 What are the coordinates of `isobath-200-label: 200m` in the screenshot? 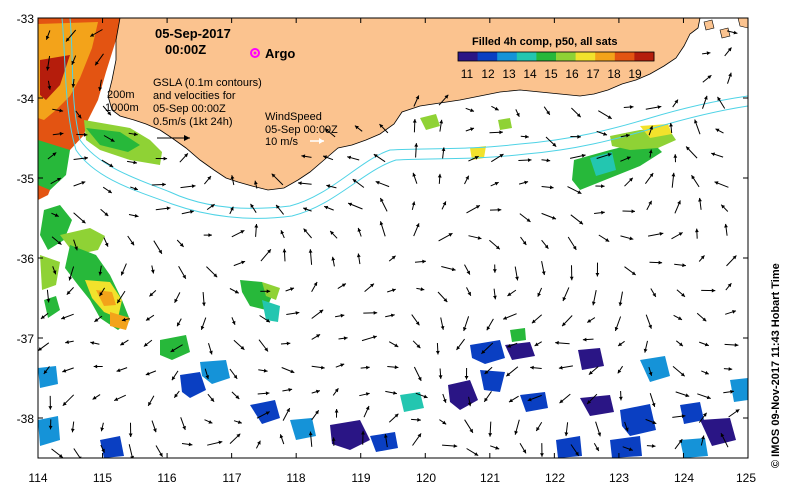 It's located at (121, 95).